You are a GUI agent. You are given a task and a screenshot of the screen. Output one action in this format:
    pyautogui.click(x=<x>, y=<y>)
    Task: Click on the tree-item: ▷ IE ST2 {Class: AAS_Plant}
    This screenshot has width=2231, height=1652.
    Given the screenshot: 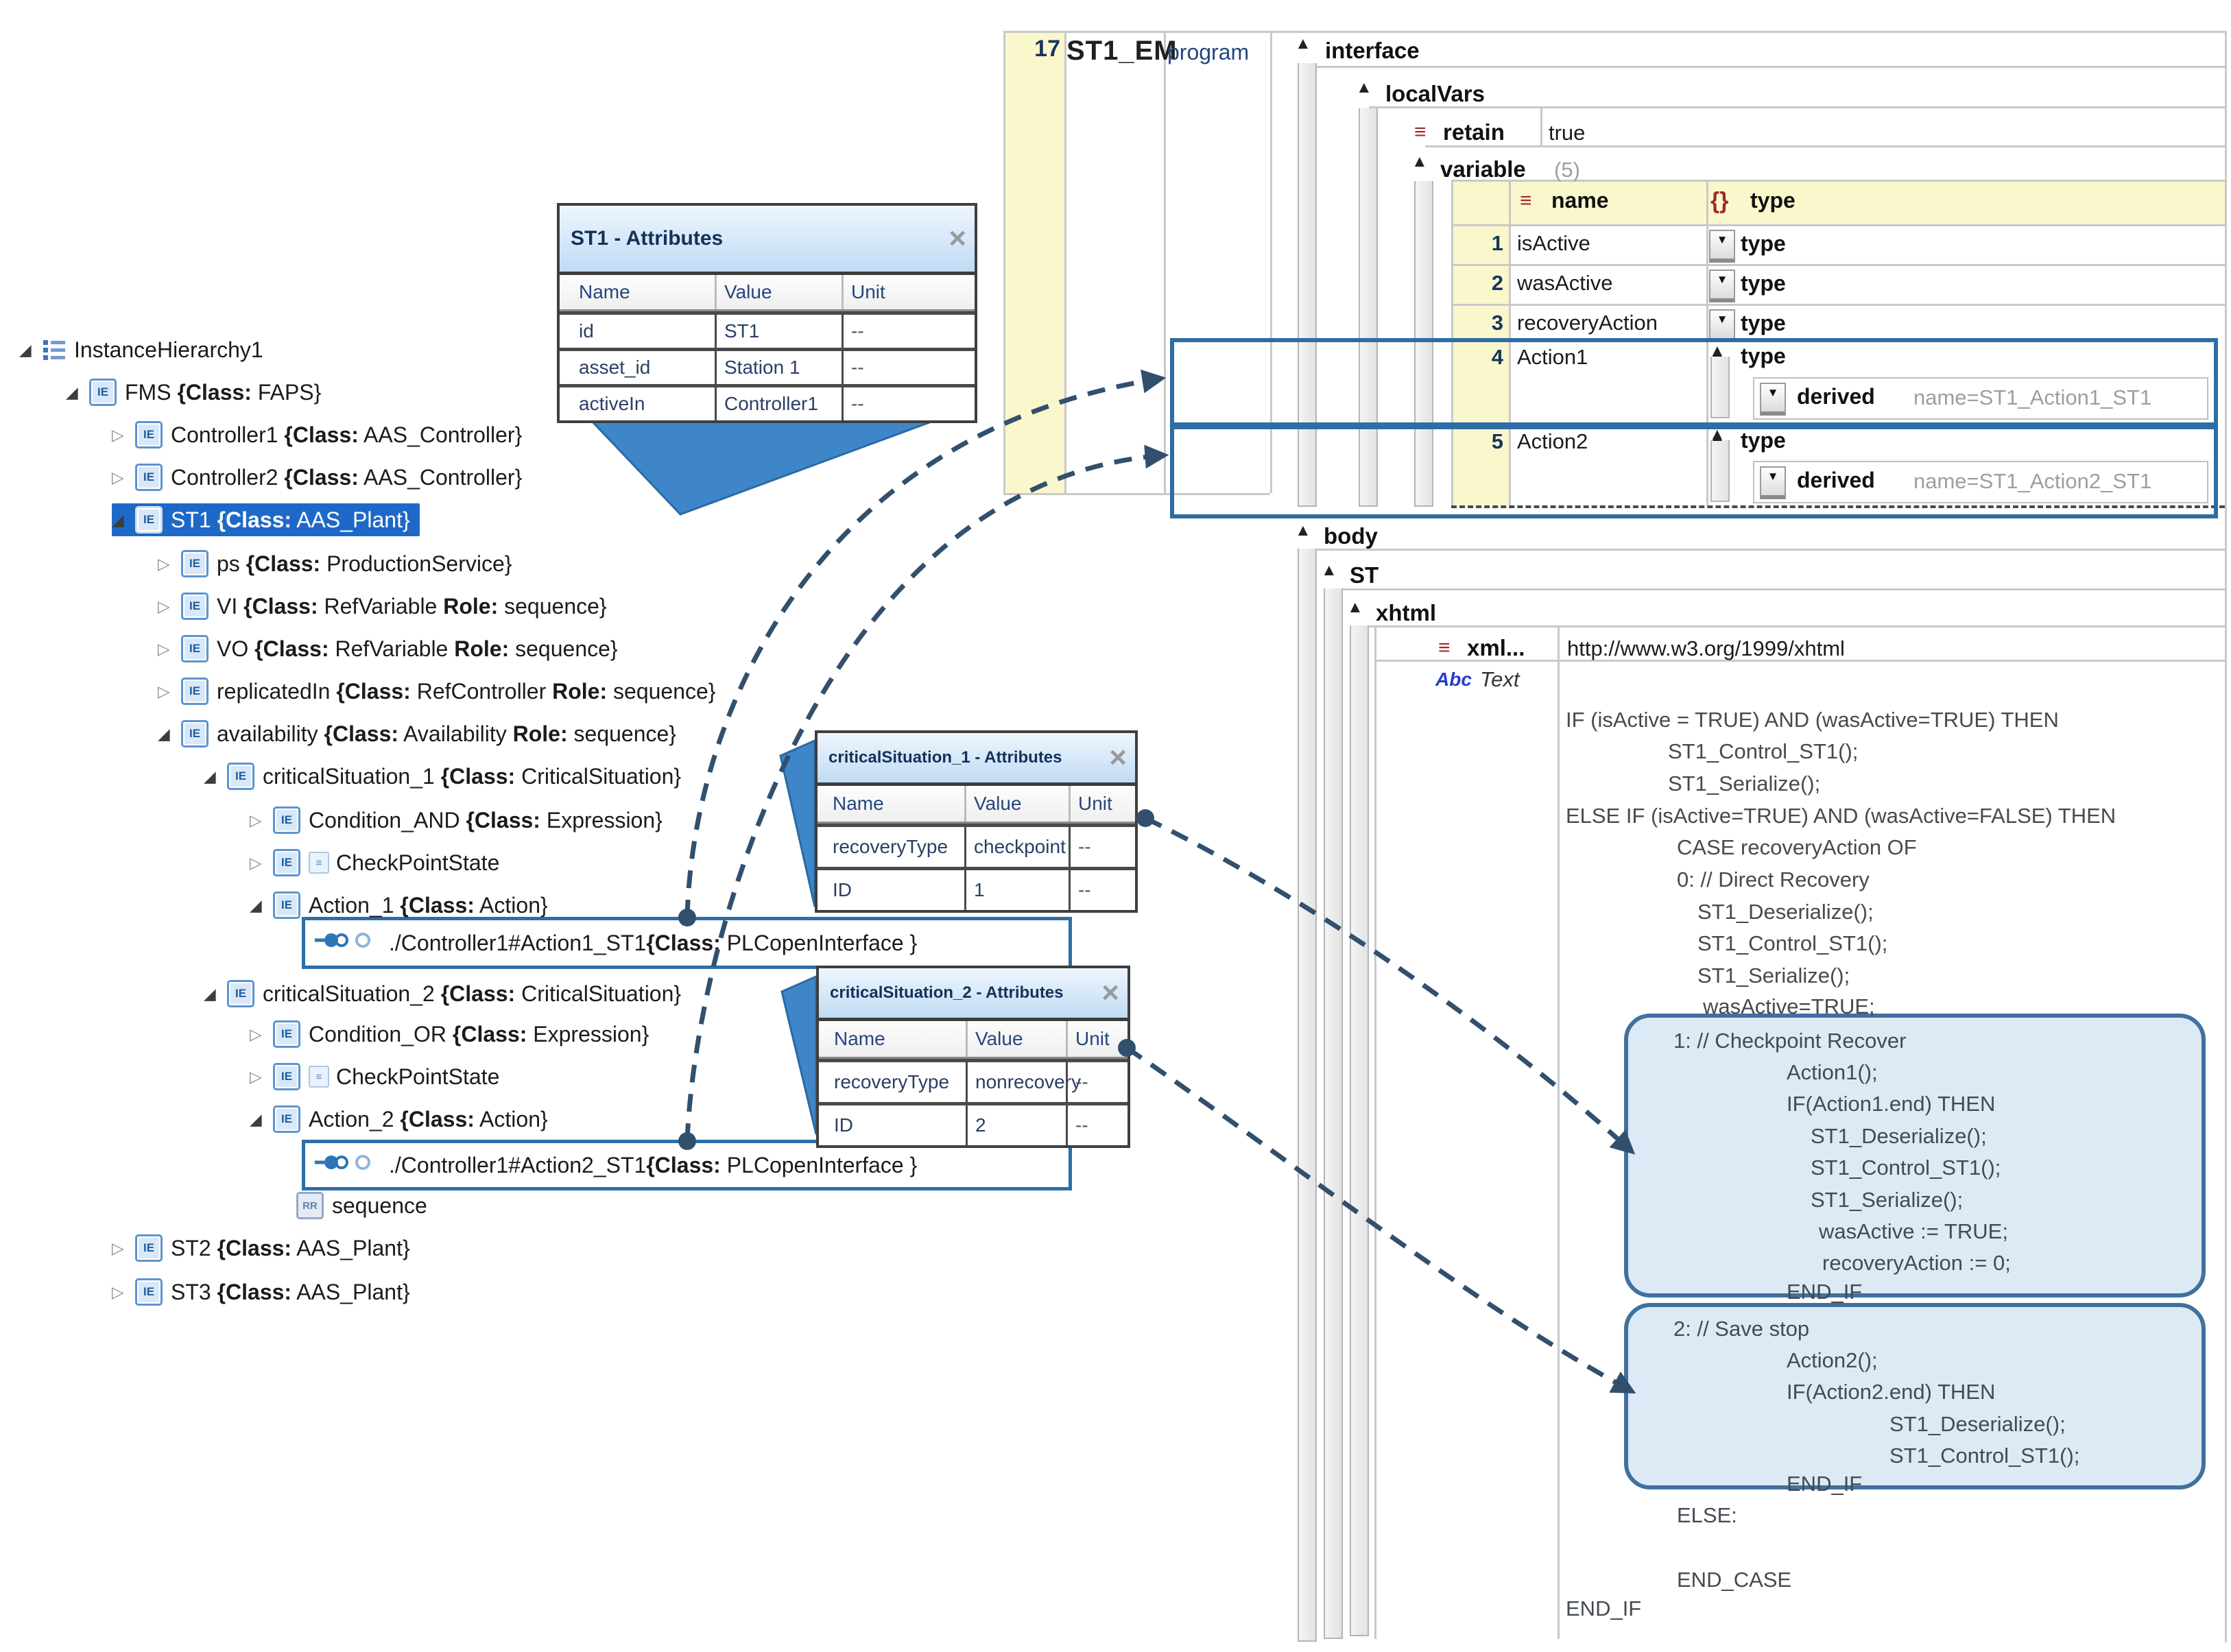 What is the action you would take?
    pyautogui.click(x=266, y=1248)
    